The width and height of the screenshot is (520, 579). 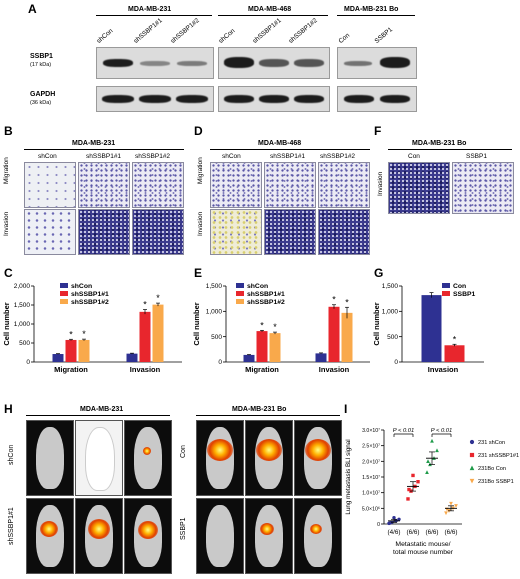 I want to click on panel-d-row-label: Invasion, so click(x=200, y=223).